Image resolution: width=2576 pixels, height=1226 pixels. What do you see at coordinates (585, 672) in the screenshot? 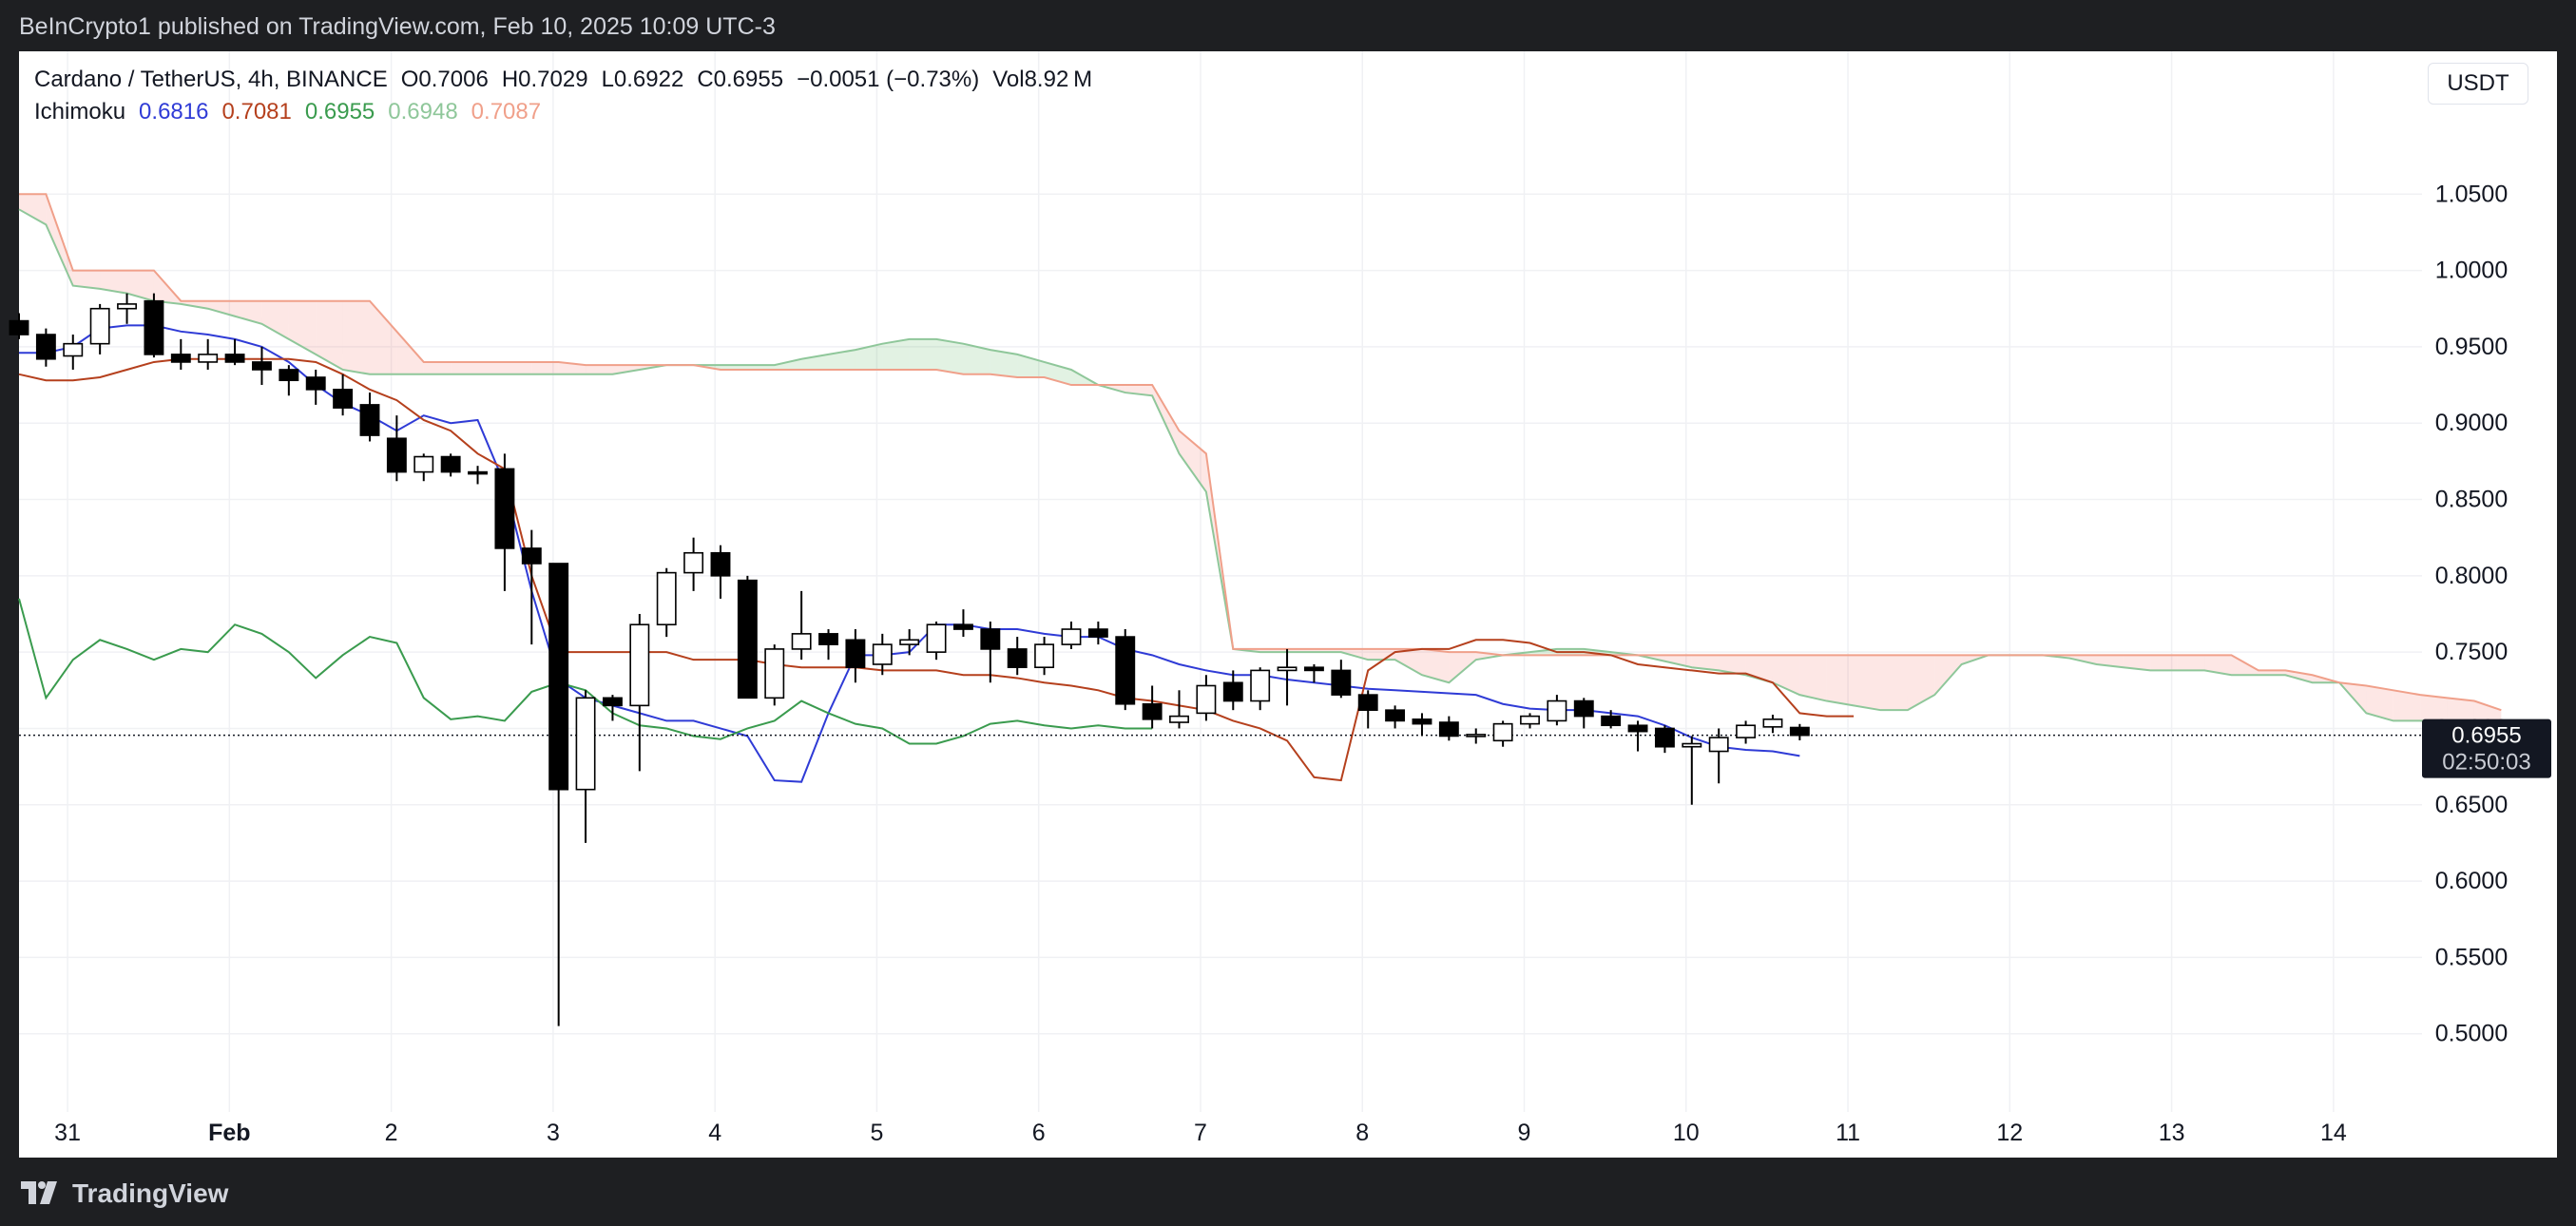
I see `series-line` at bounding box center [585, 672].